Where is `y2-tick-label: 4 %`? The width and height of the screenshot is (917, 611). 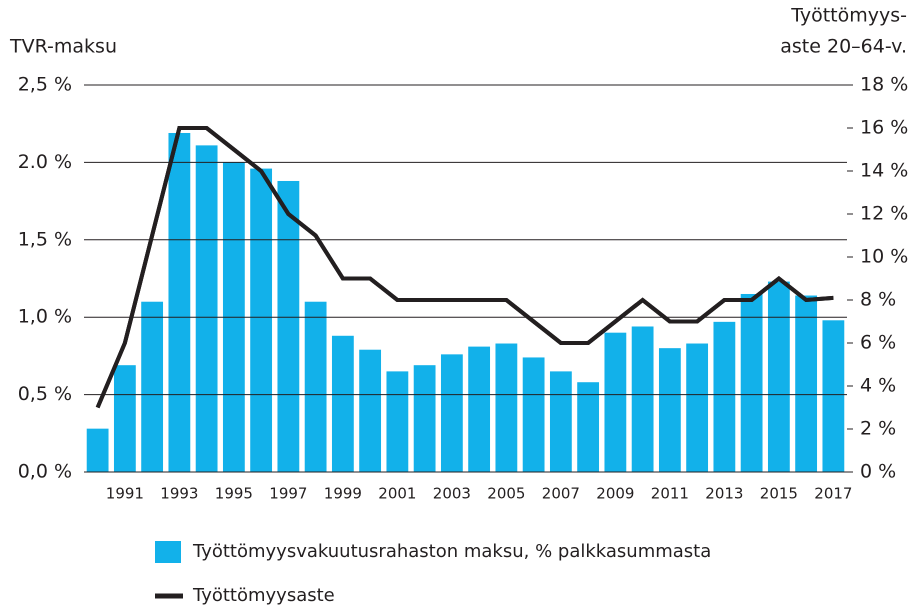
y2-tick-label: 4 % is located at coordinates (878, 386).